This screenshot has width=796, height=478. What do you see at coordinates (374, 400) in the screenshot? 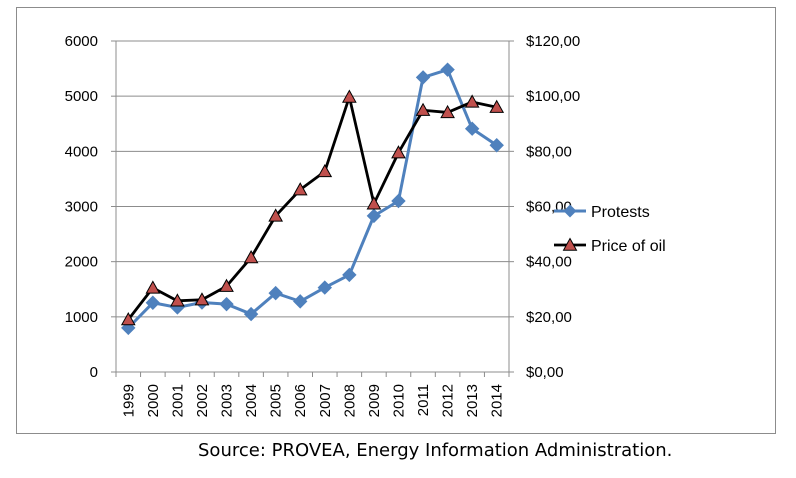
I see `x-tick-label: 2009` at bounding box center [374, 400].